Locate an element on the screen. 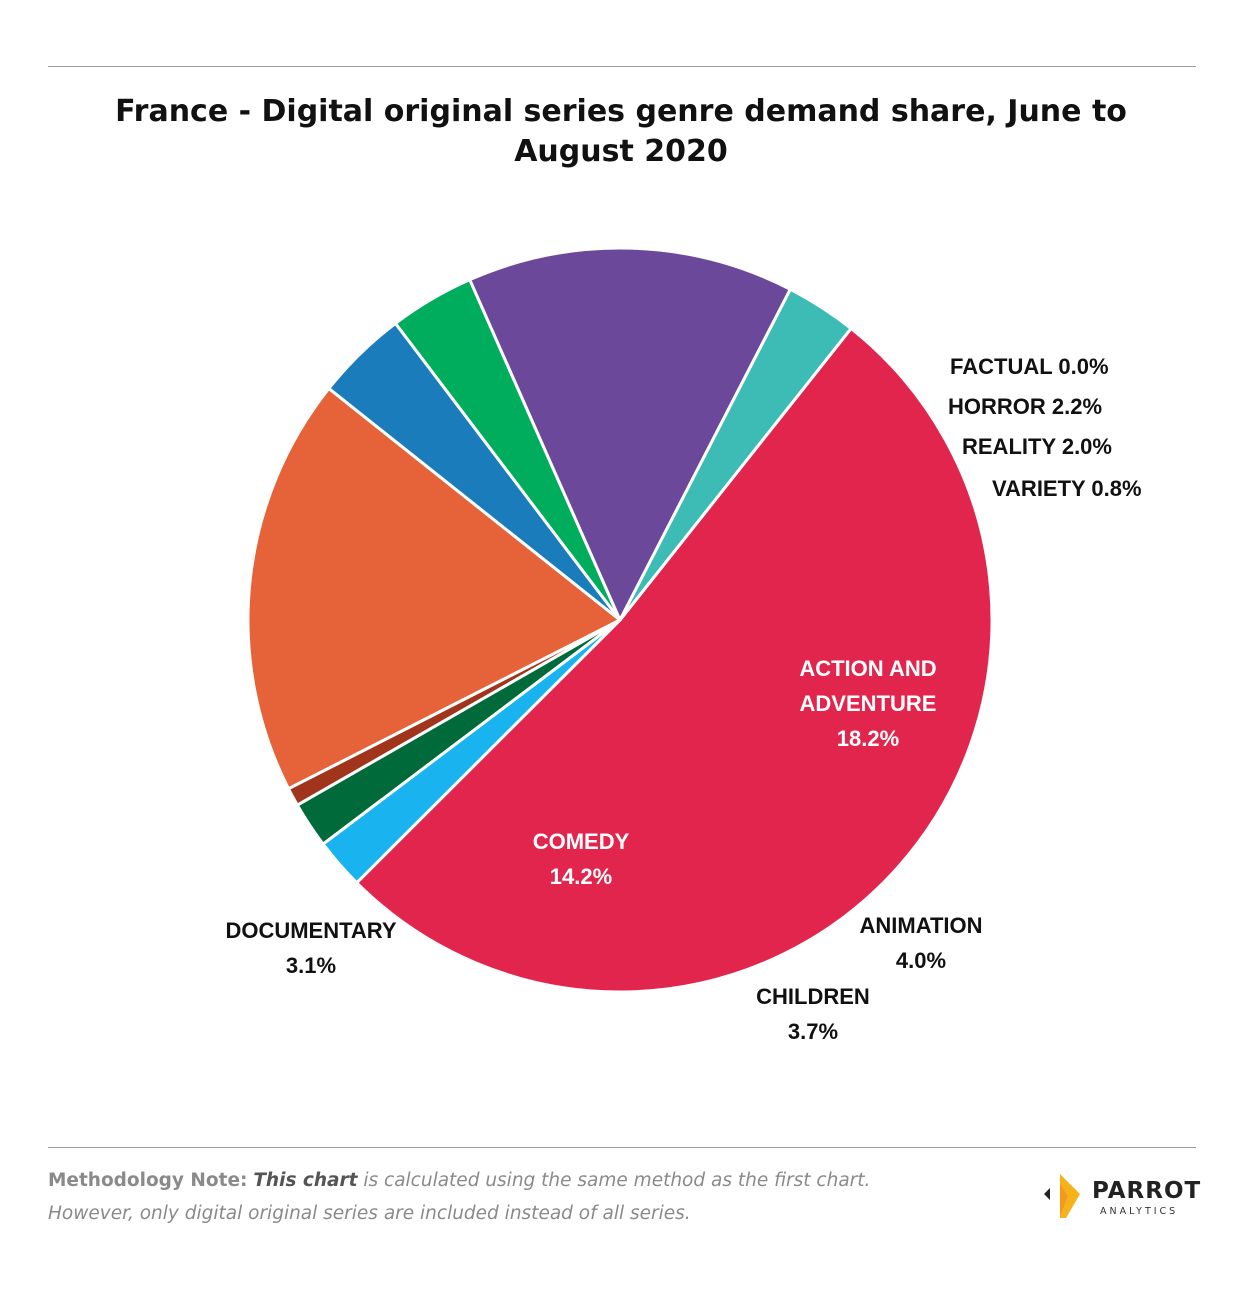 The width and height of the screenshot is (1242, 1308). slice-label-children: CHILDREN 3.7% is located at coordinates (813, 1014).